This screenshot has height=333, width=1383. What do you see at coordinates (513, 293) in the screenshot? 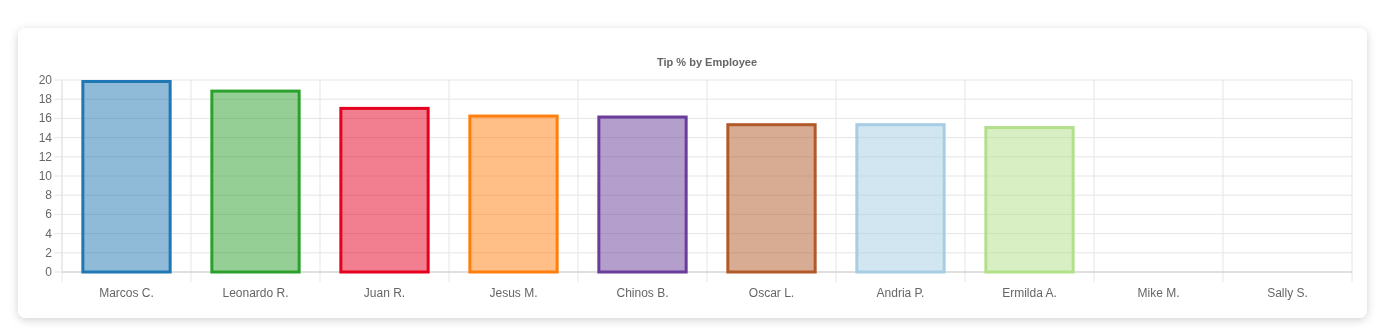
I see `x-tick-label: Jesus M.` at bounding box center [513, 293].